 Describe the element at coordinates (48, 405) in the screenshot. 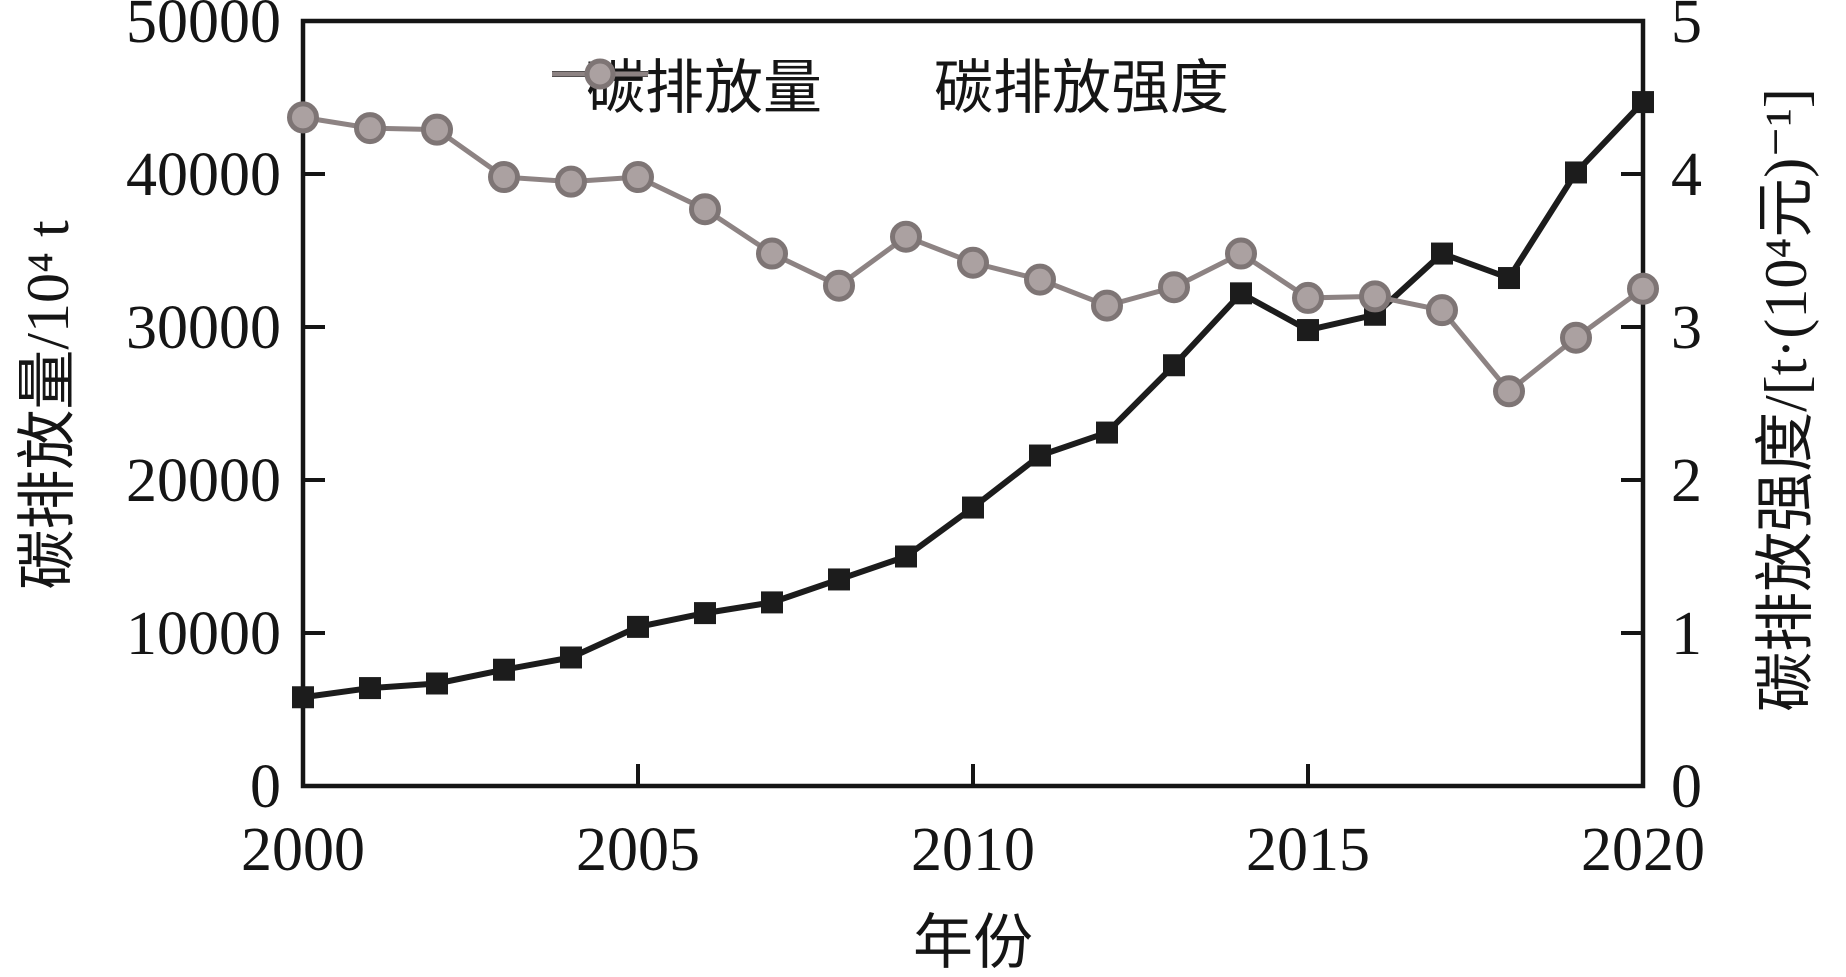

I see `left-axis-title: 碳排放量/10⁴ t` at that location.